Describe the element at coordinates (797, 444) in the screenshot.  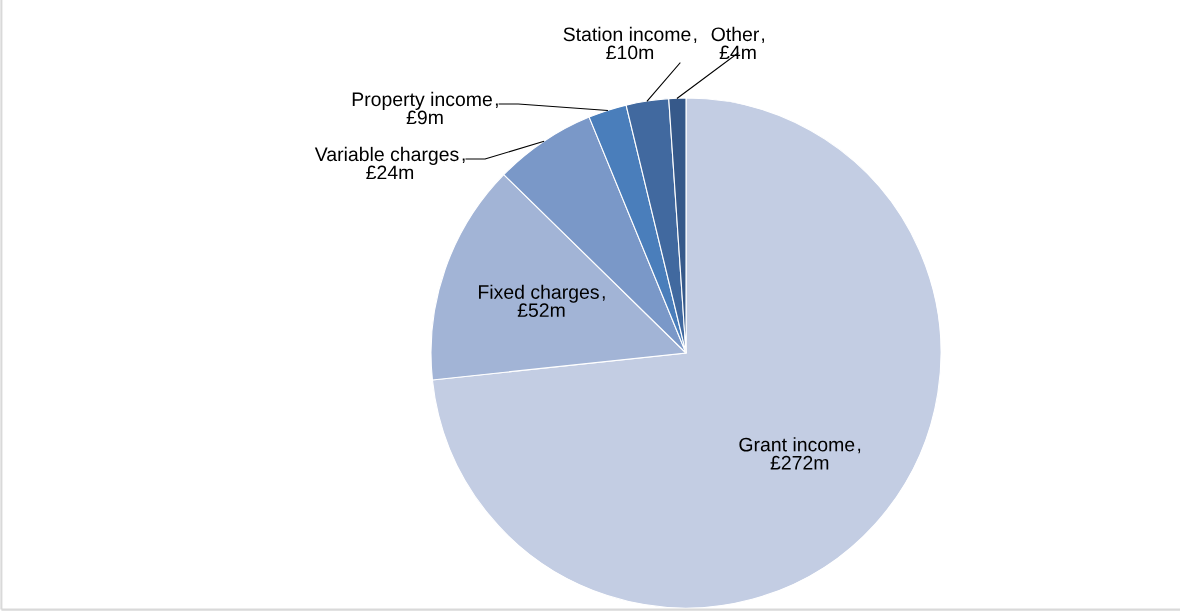
I see `slice-label: Grant income` at that location.